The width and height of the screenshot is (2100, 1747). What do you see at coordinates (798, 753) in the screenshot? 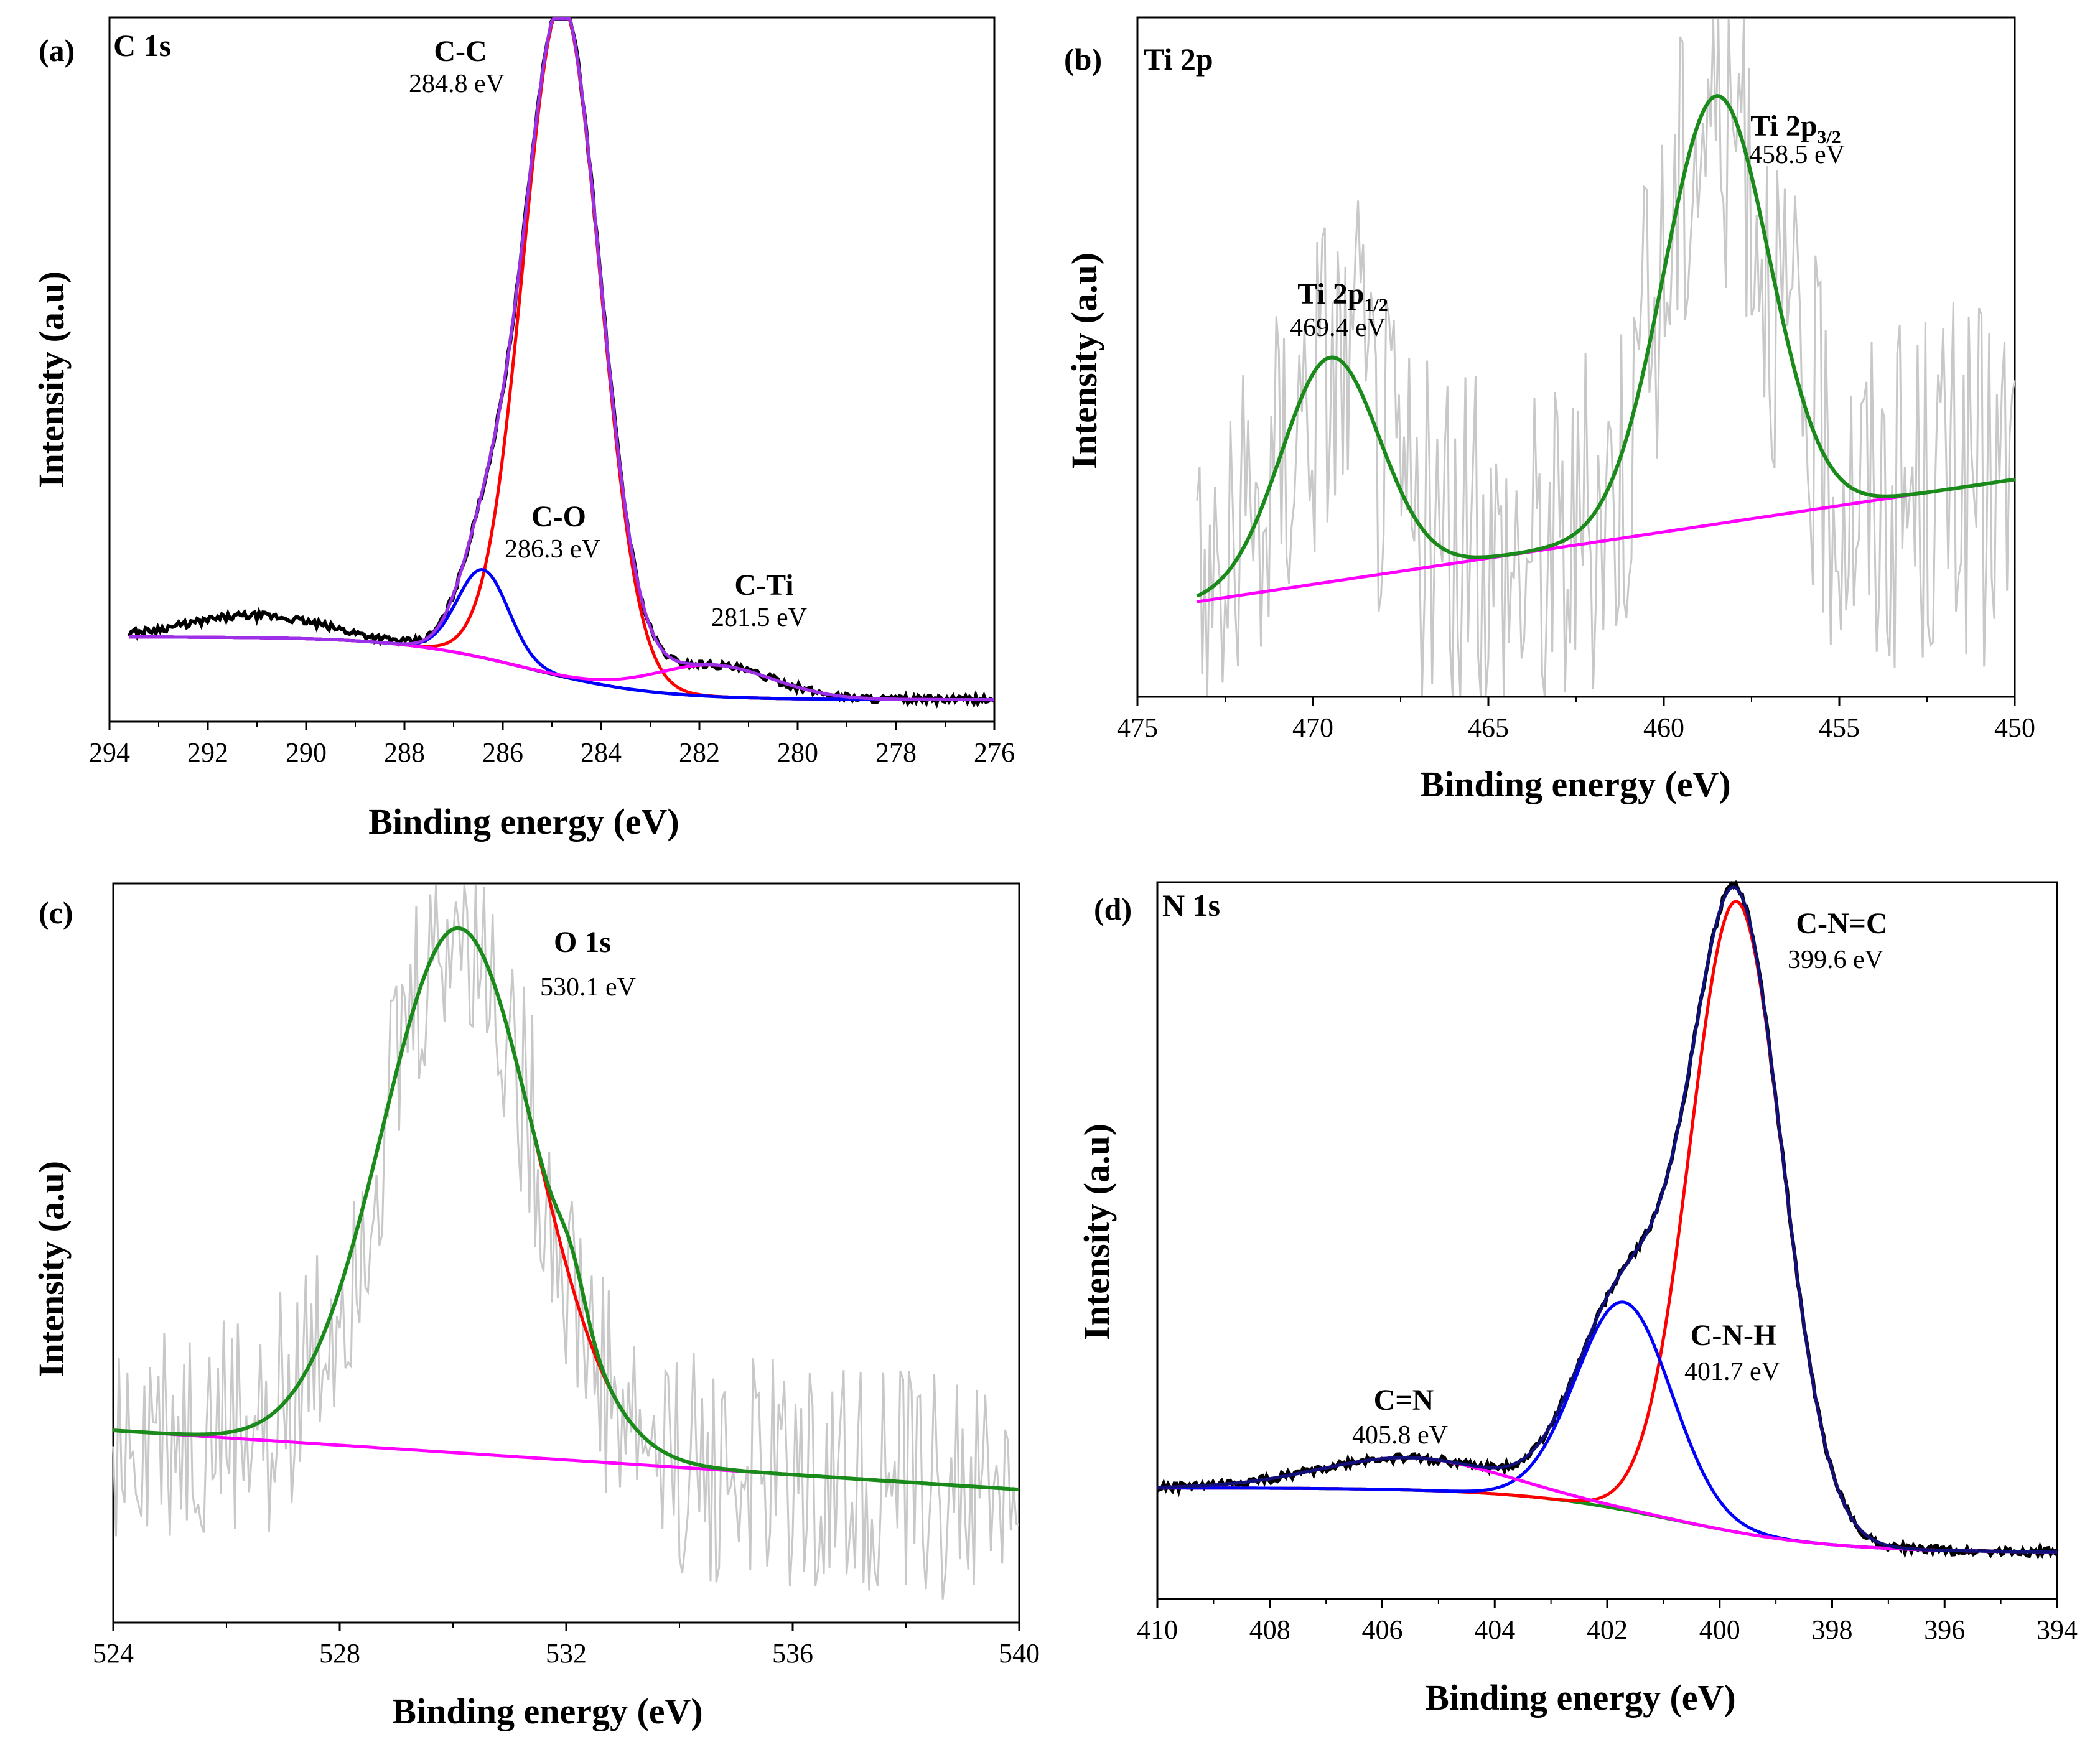
I see `x-tick-label: 280` at bounding box center [798, 753].